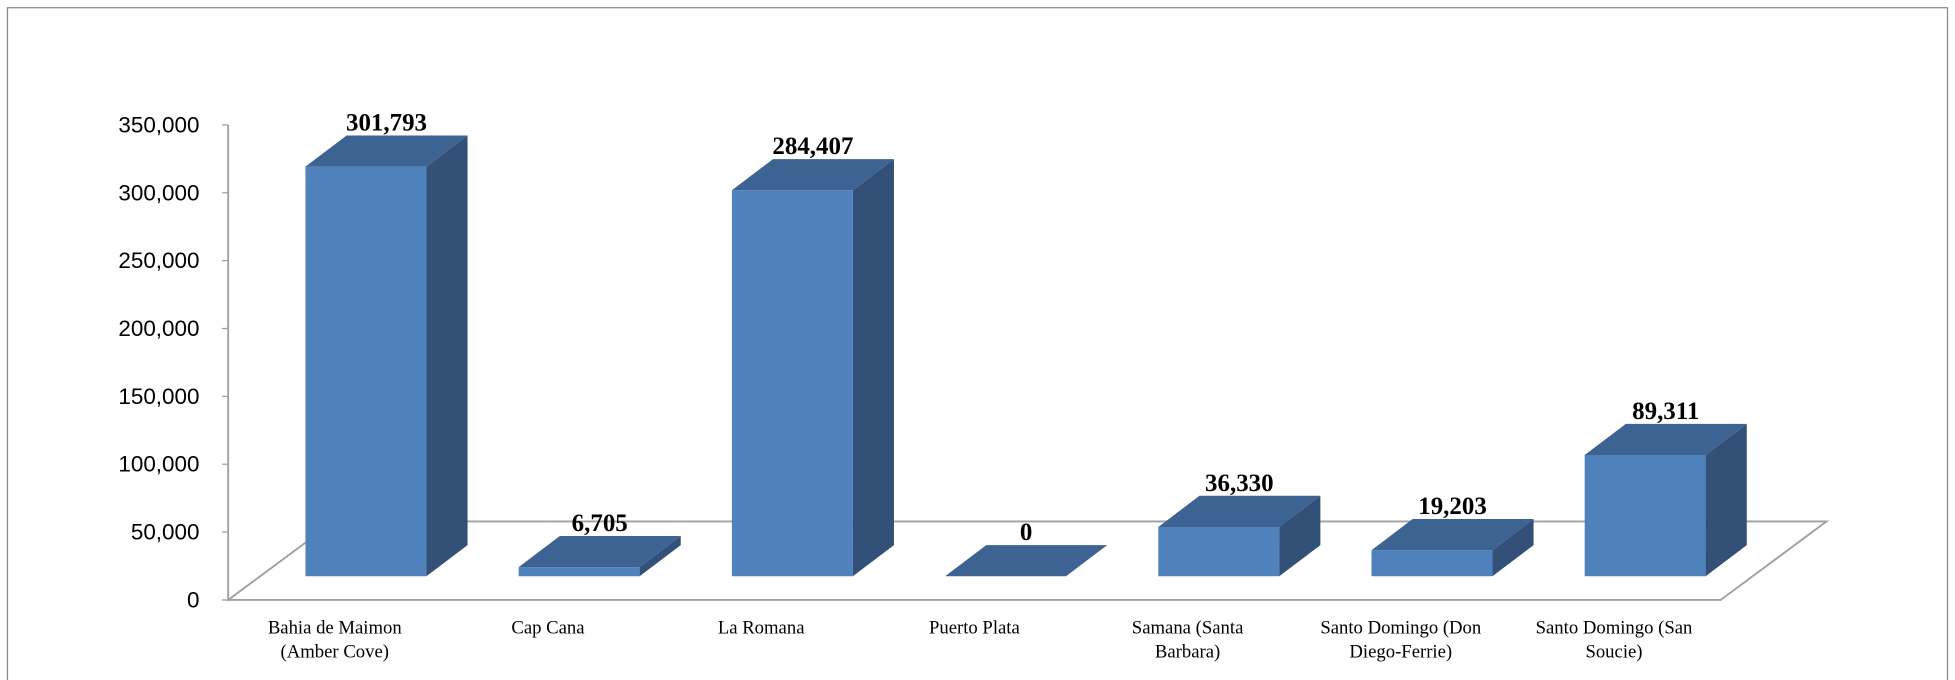 The width and height of the screenshot is (1955, 680). I want to click on y-tick-label: 100,000, so click(158, 464).